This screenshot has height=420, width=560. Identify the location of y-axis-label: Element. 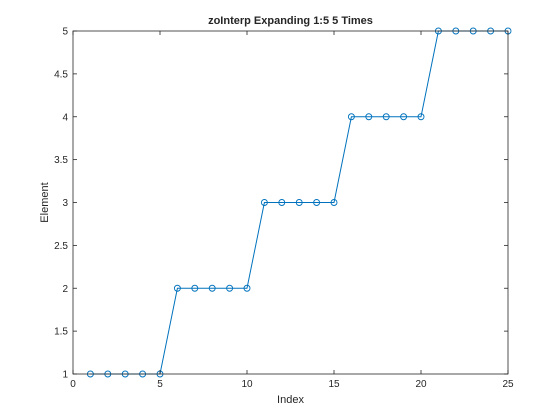
(45, 202).